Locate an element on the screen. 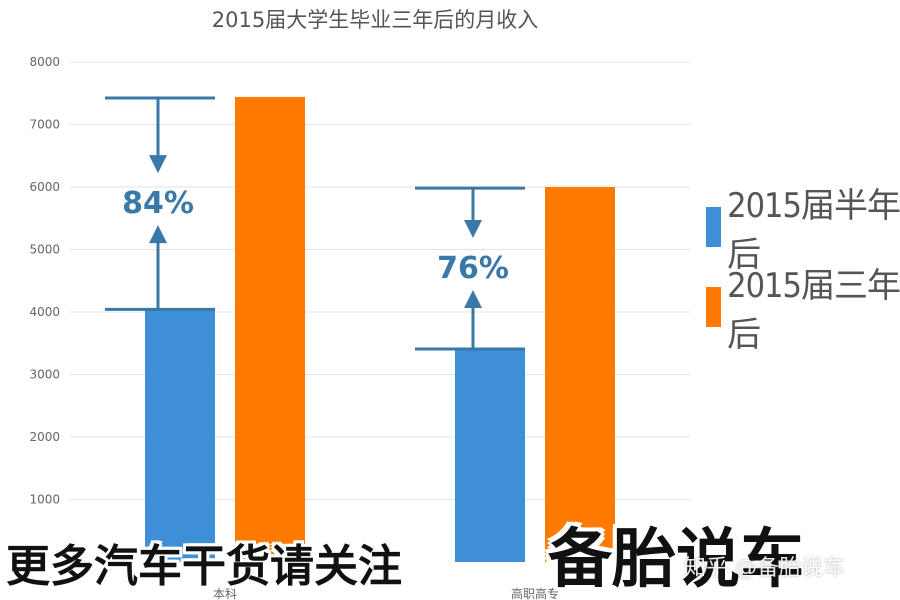  legend-item-half-year: 2015届半年后 is located at coordinates (803, 227).